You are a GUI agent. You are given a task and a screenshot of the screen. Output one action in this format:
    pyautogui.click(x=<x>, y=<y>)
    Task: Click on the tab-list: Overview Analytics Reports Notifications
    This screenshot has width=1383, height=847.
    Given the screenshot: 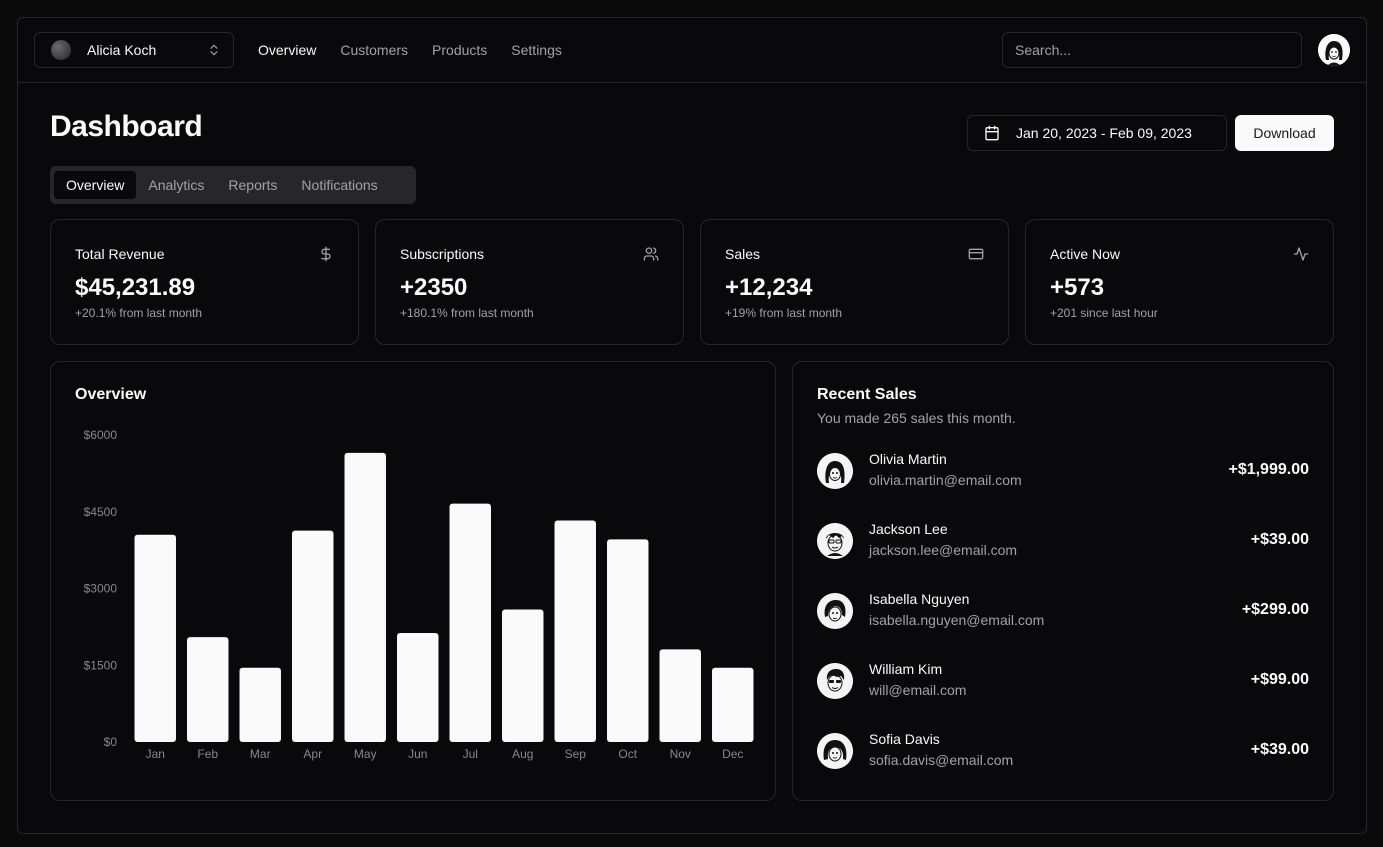 What is the action you would take?
    pyautogui.click(x=233, y=185)
    